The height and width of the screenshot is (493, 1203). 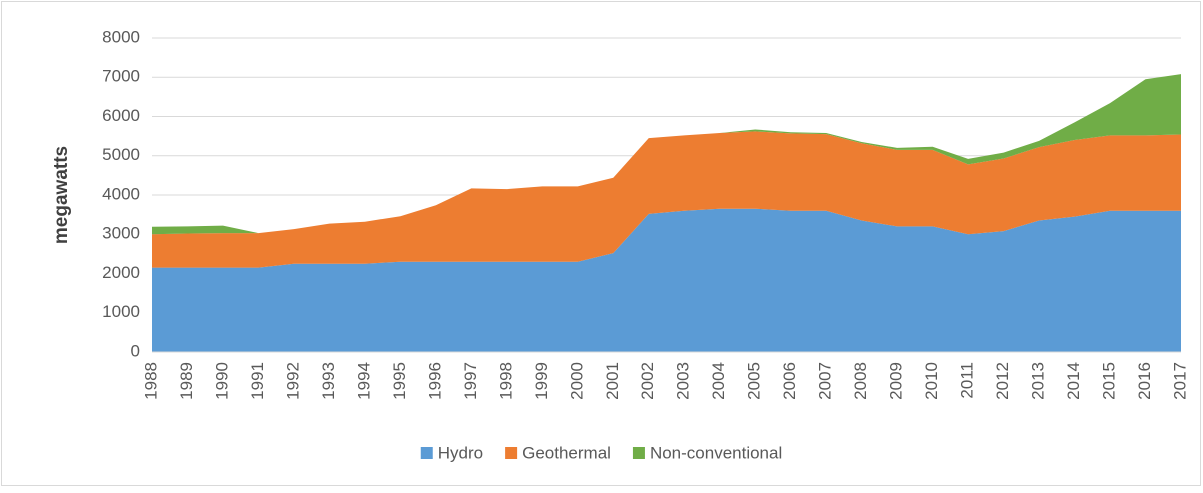 What do you see at coordinates (931, 381) in the screenshot?
I see `x-tick-label: 2010` at bounding box center [931, 381].